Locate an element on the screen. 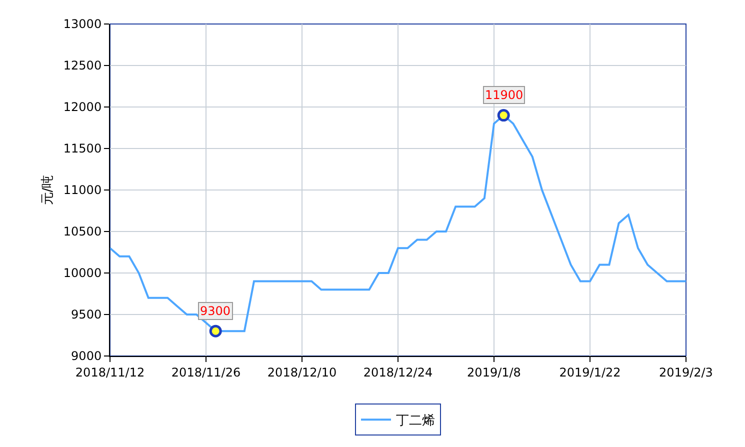  data-label: 11900 is located at coordinates (504, 95).